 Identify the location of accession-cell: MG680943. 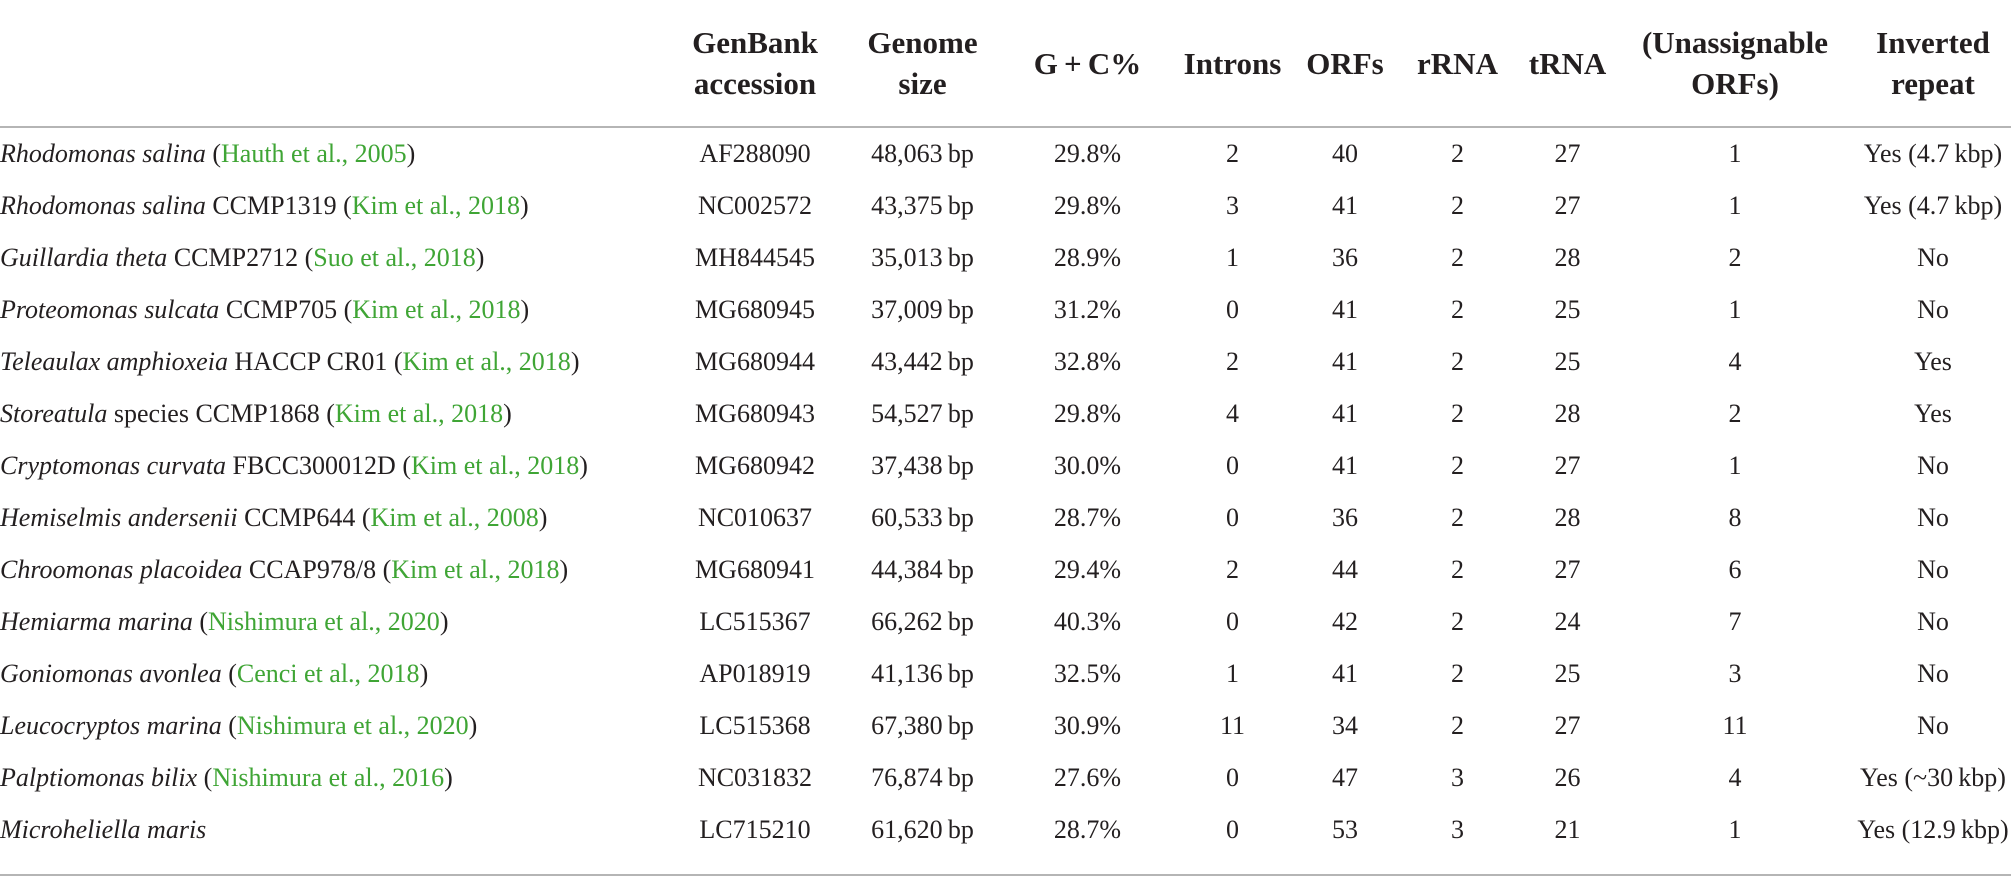
(755, 413).